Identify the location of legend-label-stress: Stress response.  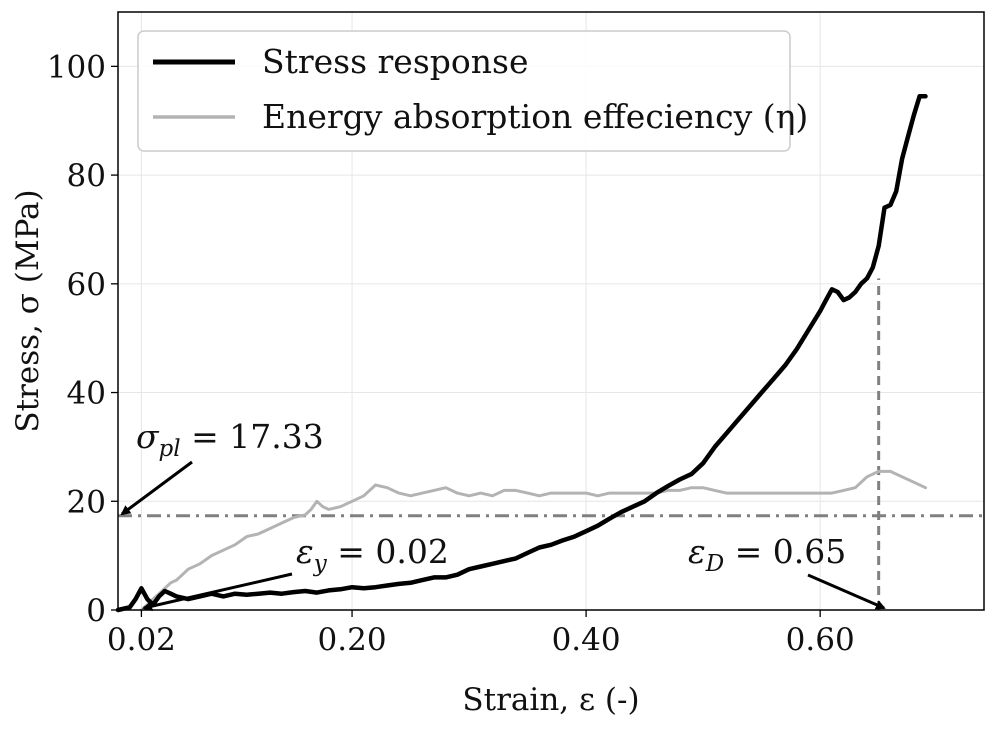
(395, 61).